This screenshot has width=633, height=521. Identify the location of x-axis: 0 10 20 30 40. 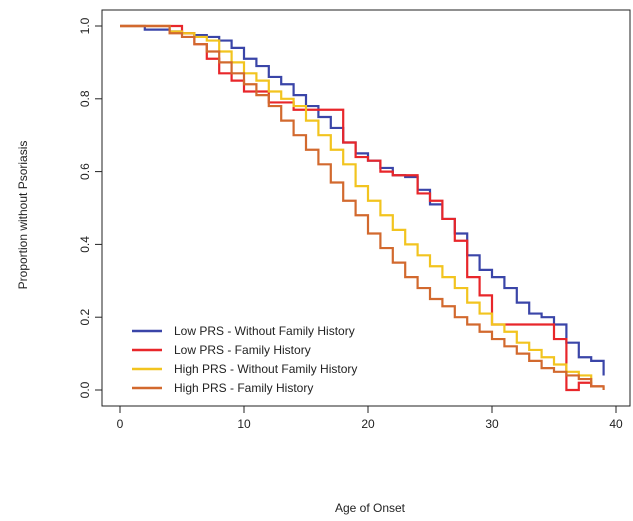
(370, 418).